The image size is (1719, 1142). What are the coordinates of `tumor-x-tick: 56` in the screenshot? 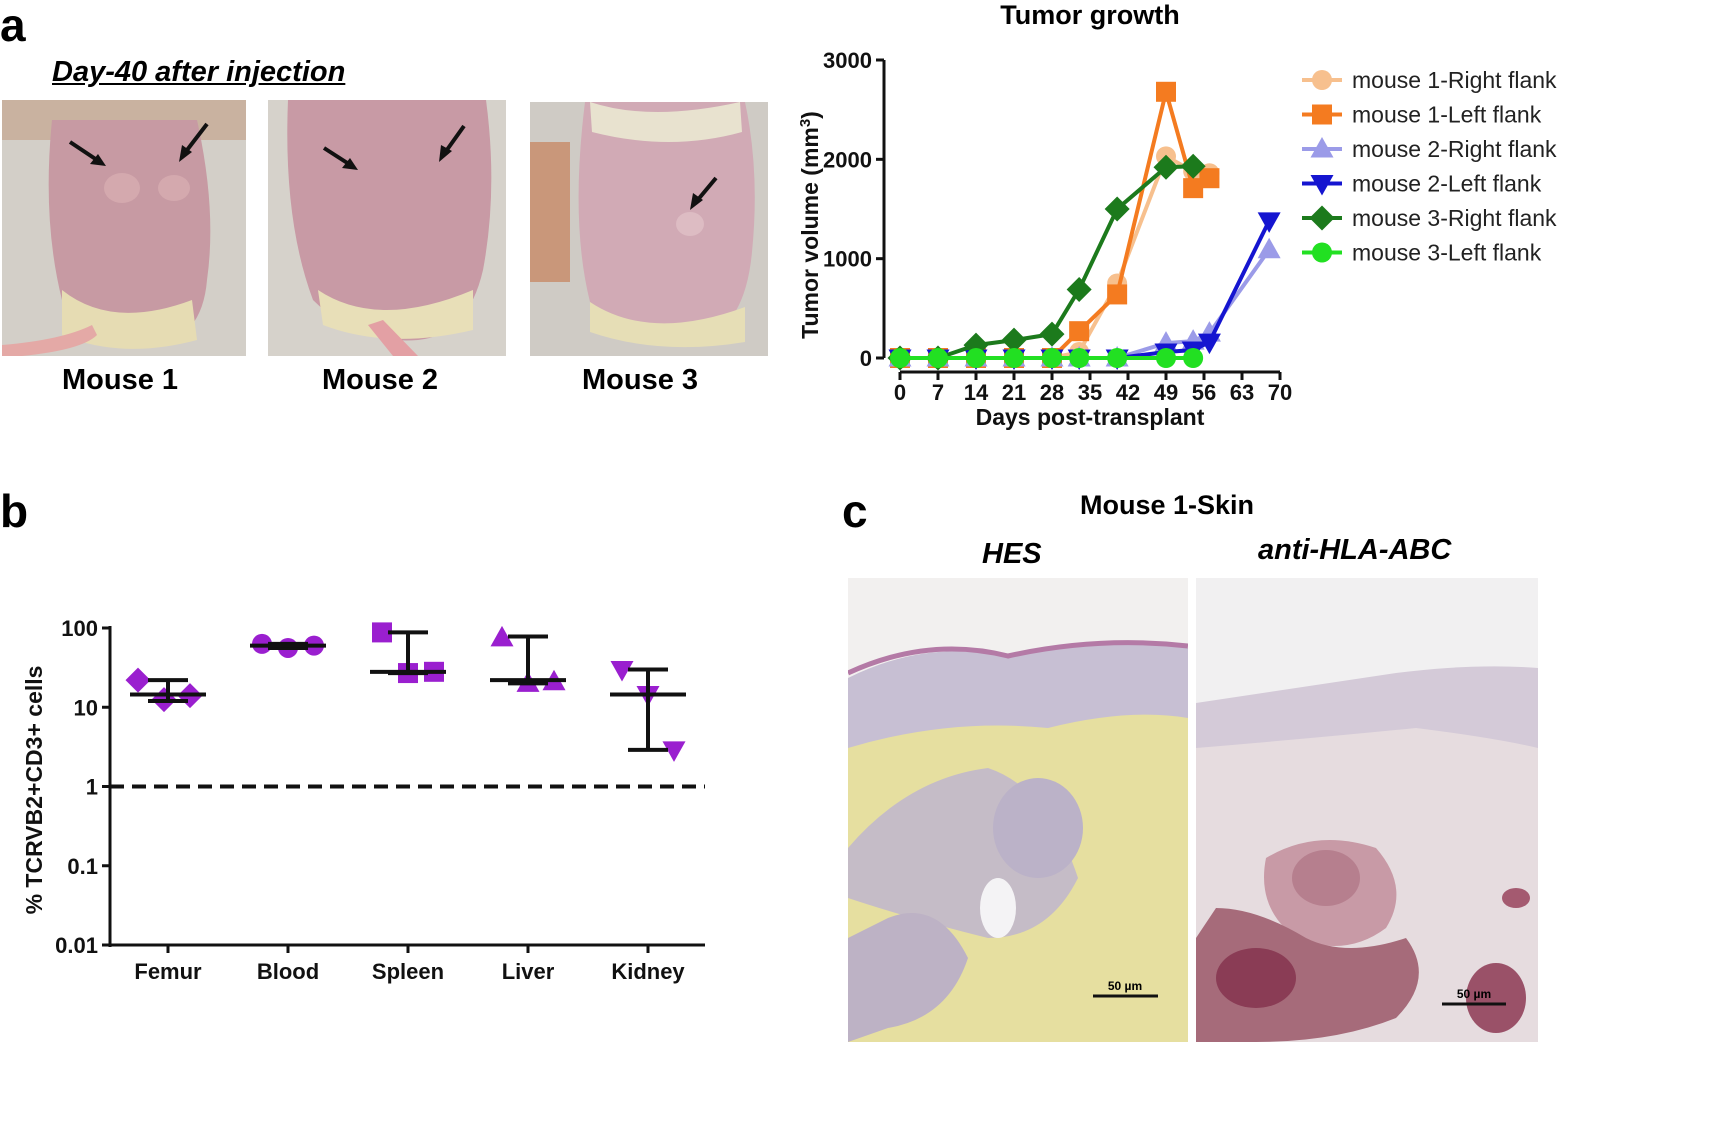 It's located at (1204, 392).